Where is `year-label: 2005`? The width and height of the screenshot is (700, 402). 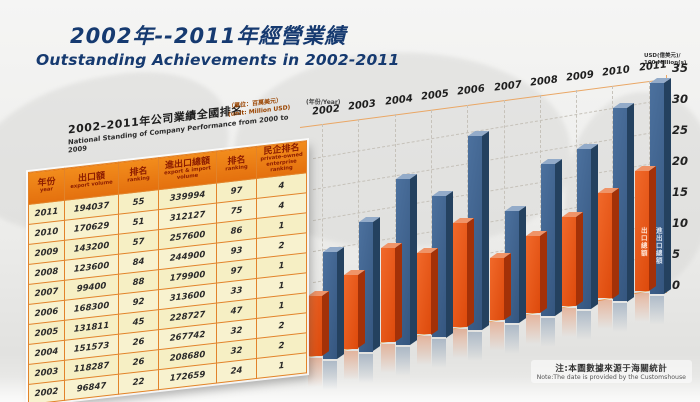
year-label: 2005 is located at coordinates (435, 95).